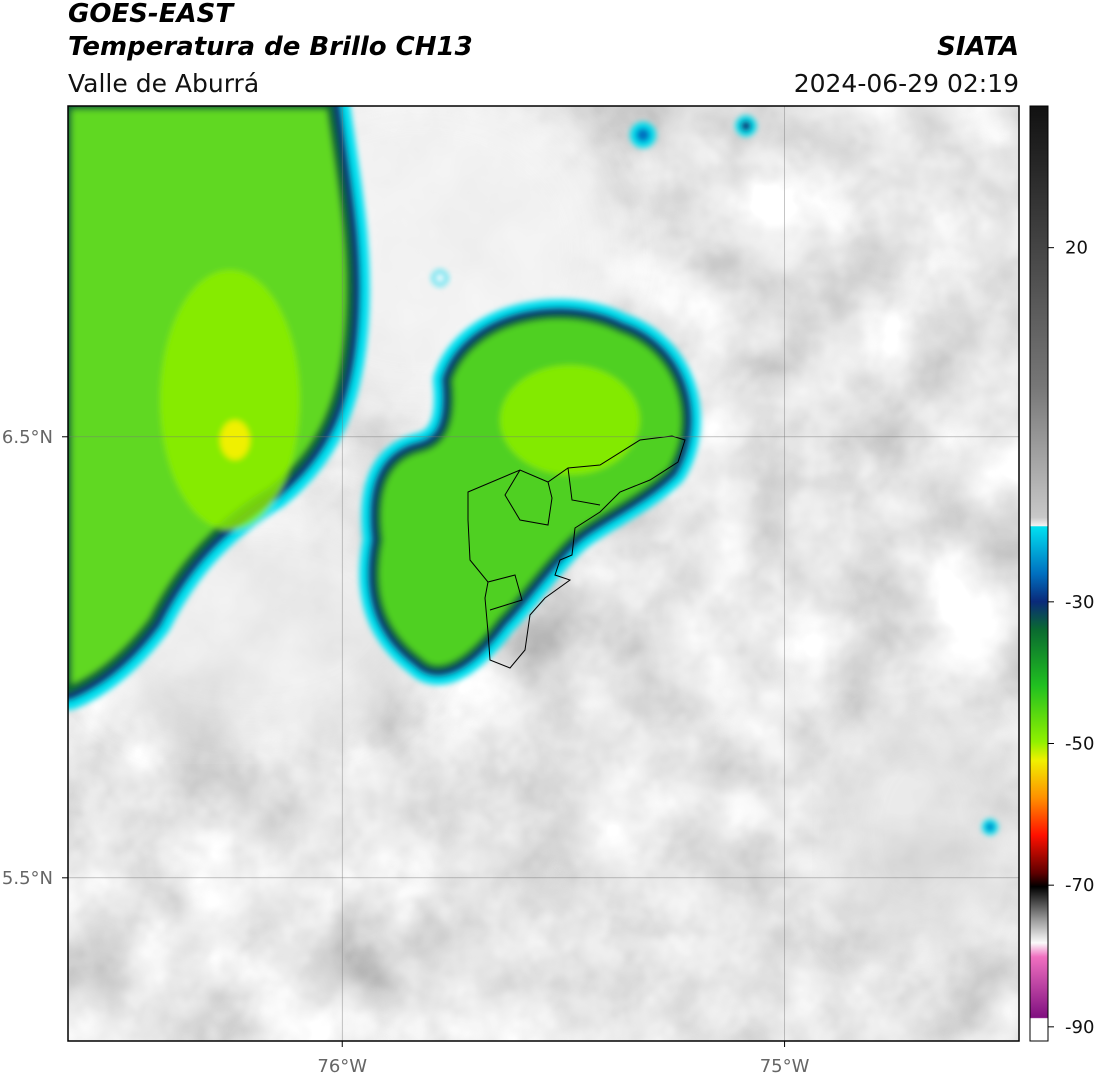 The width and height of the screenshot is (1094, 1078). Describe the element at coordinates (1079, 1027) in the screenshot. I see `colorbar-tick-label: -90` at that location.